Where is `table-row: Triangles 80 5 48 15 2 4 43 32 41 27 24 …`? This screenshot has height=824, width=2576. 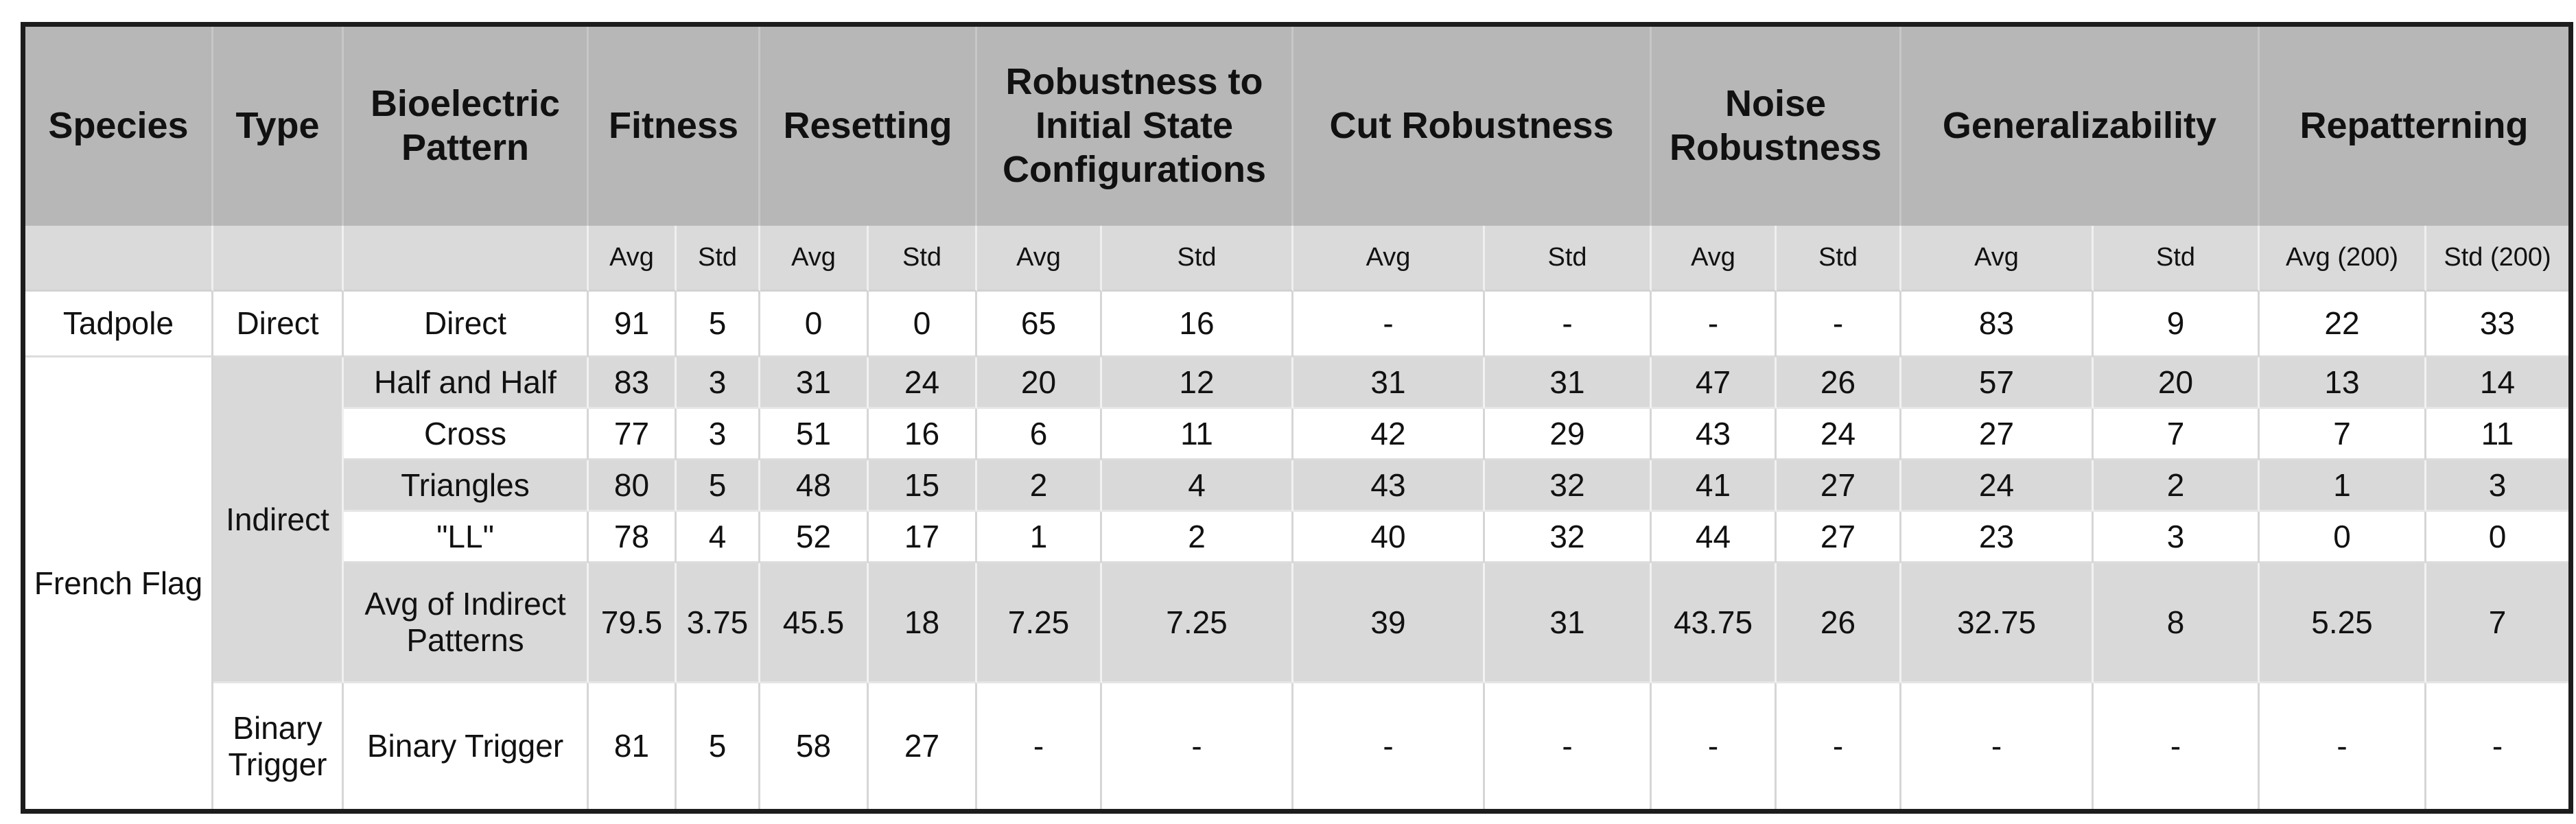 table-row: Triangles 80 5 48 15 2 4 43 32 41 27 24 … is located at coordinates (1296, 486).